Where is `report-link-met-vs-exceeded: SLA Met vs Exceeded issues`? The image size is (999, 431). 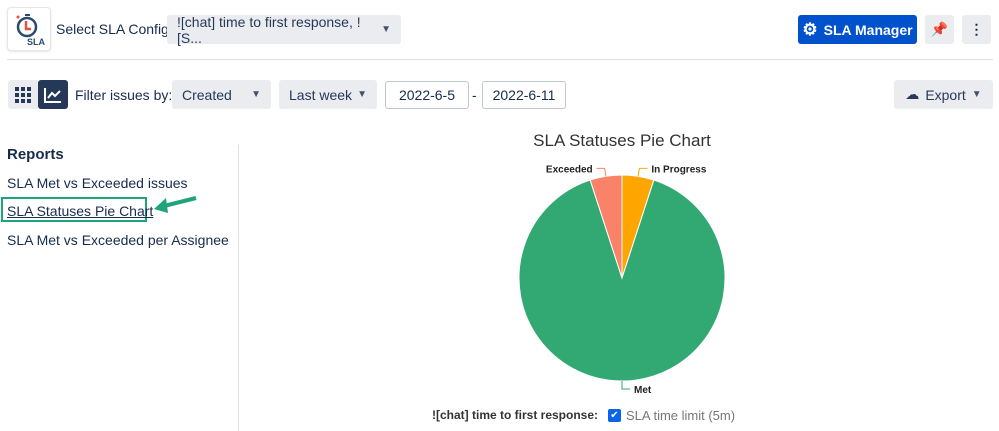
report-link-met-vs-exceeded: SLA Met vs Exceeded issues is located at coordinates (97, 183).